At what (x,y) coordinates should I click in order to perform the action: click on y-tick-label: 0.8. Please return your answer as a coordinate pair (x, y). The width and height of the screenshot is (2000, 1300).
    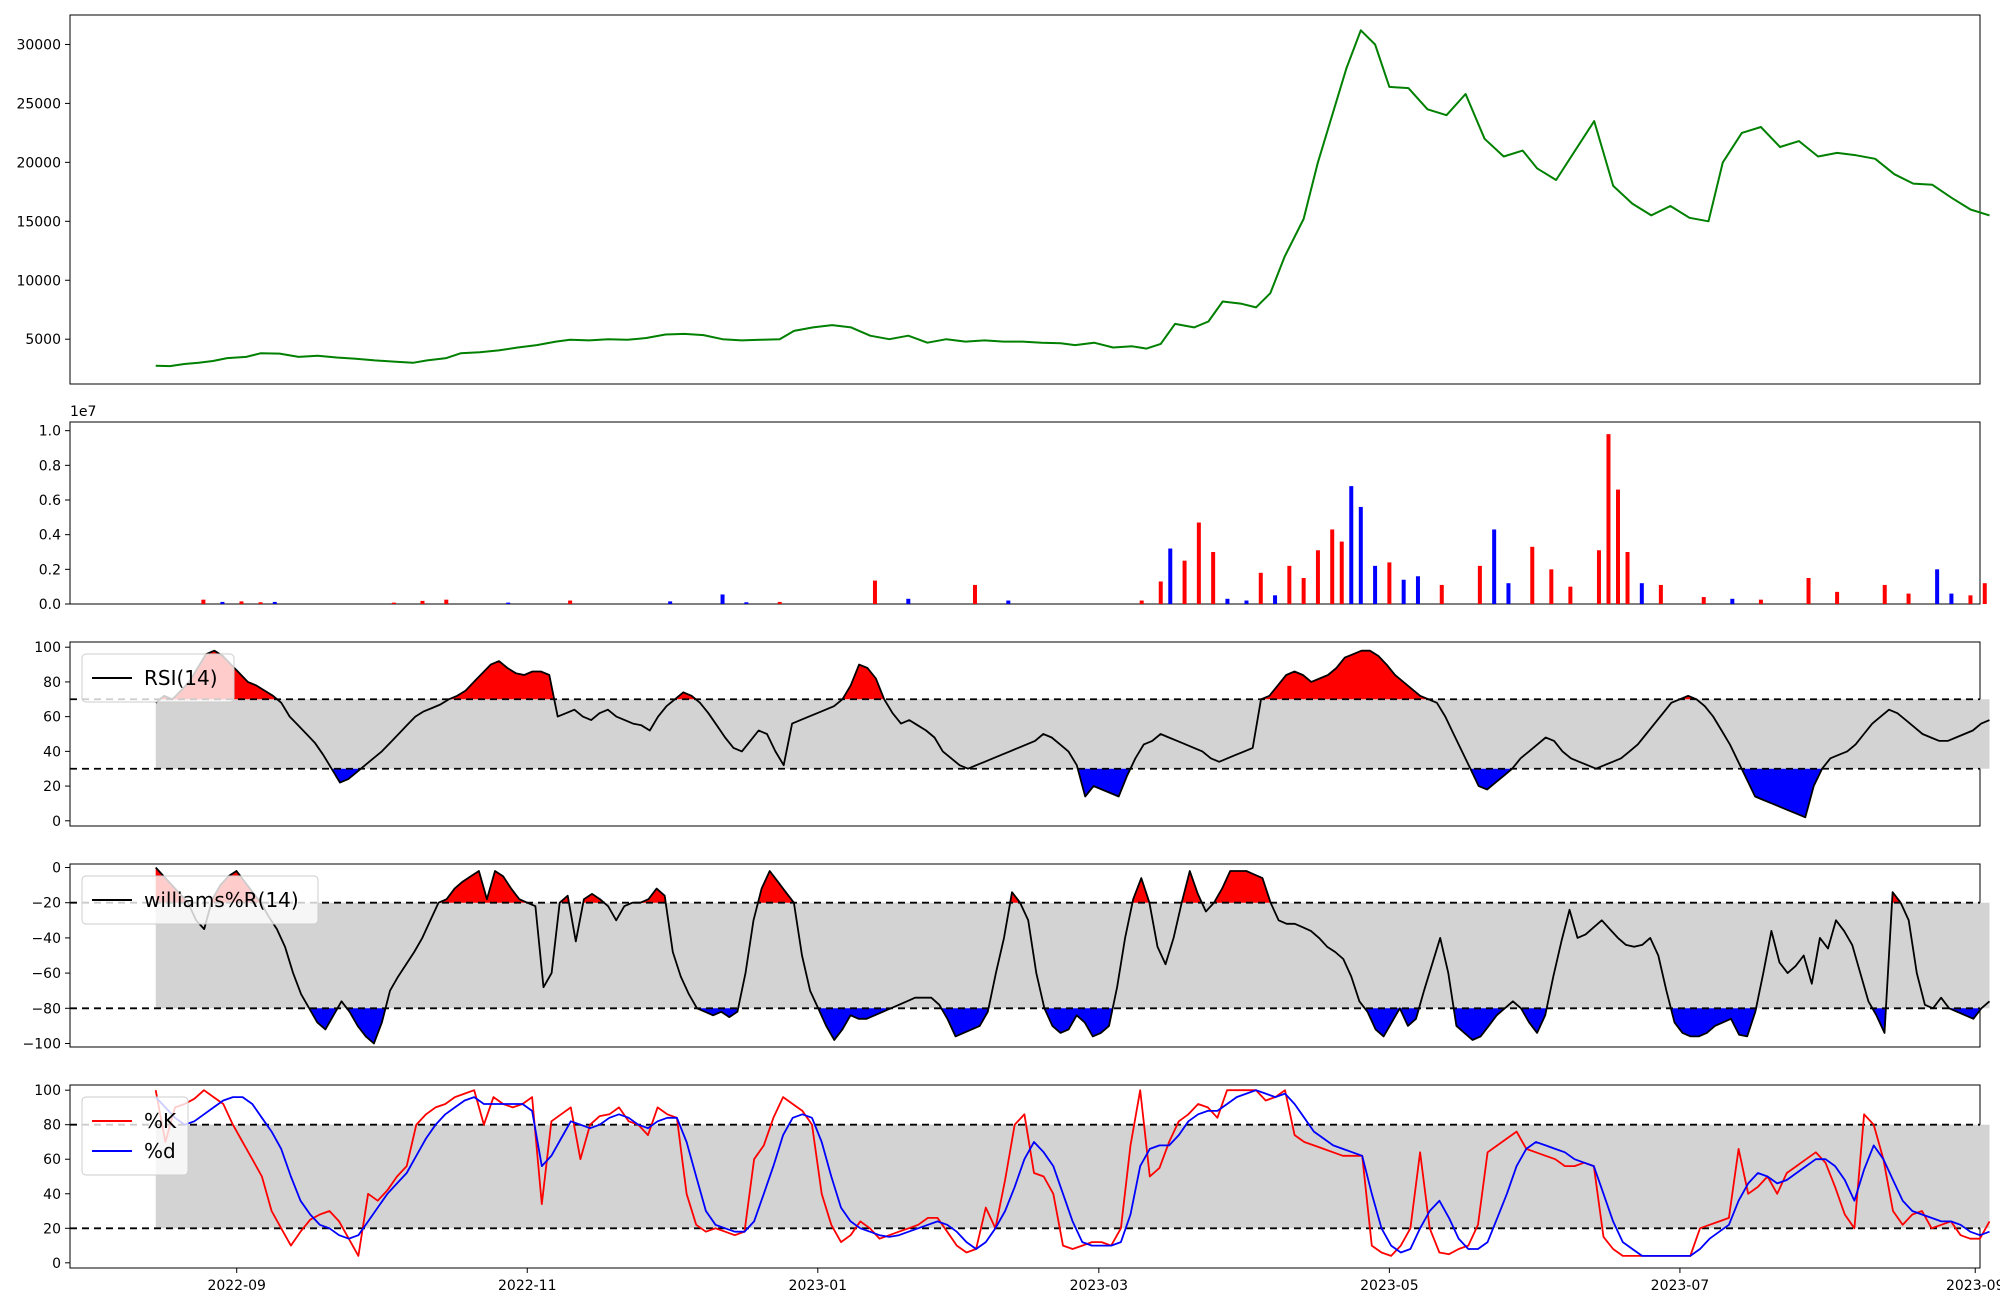
    Looking at the image, I should click on (50, 466).